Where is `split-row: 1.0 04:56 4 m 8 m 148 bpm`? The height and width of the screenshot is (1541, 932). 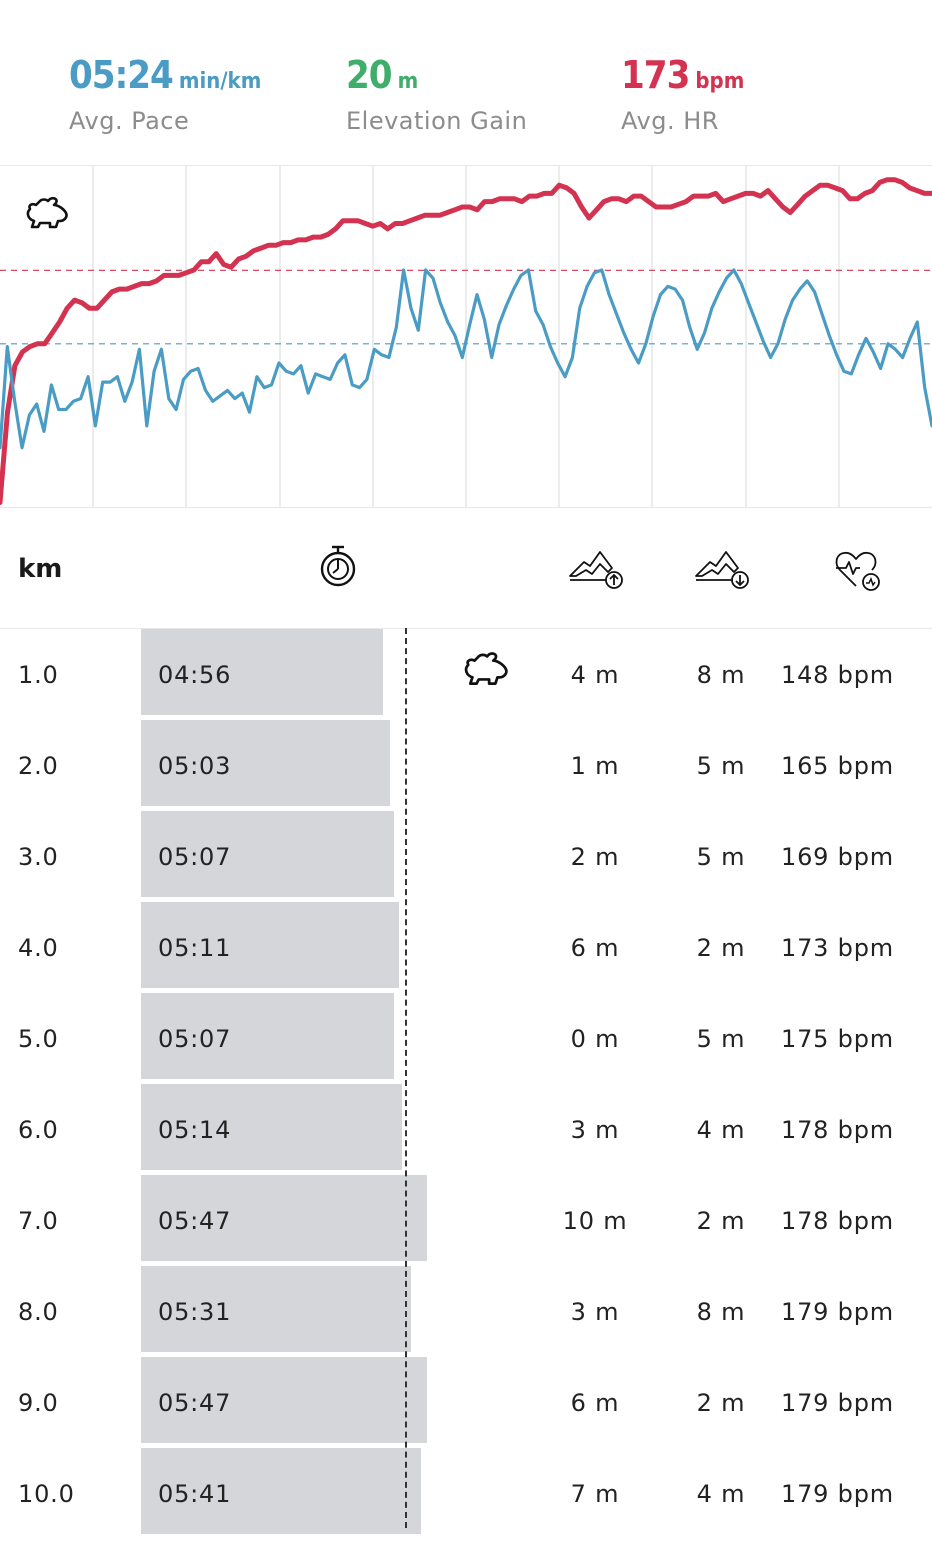 split-row: 1.0 04:56 4 m 8 m 148 bpm is located at coordinates (466, 673).